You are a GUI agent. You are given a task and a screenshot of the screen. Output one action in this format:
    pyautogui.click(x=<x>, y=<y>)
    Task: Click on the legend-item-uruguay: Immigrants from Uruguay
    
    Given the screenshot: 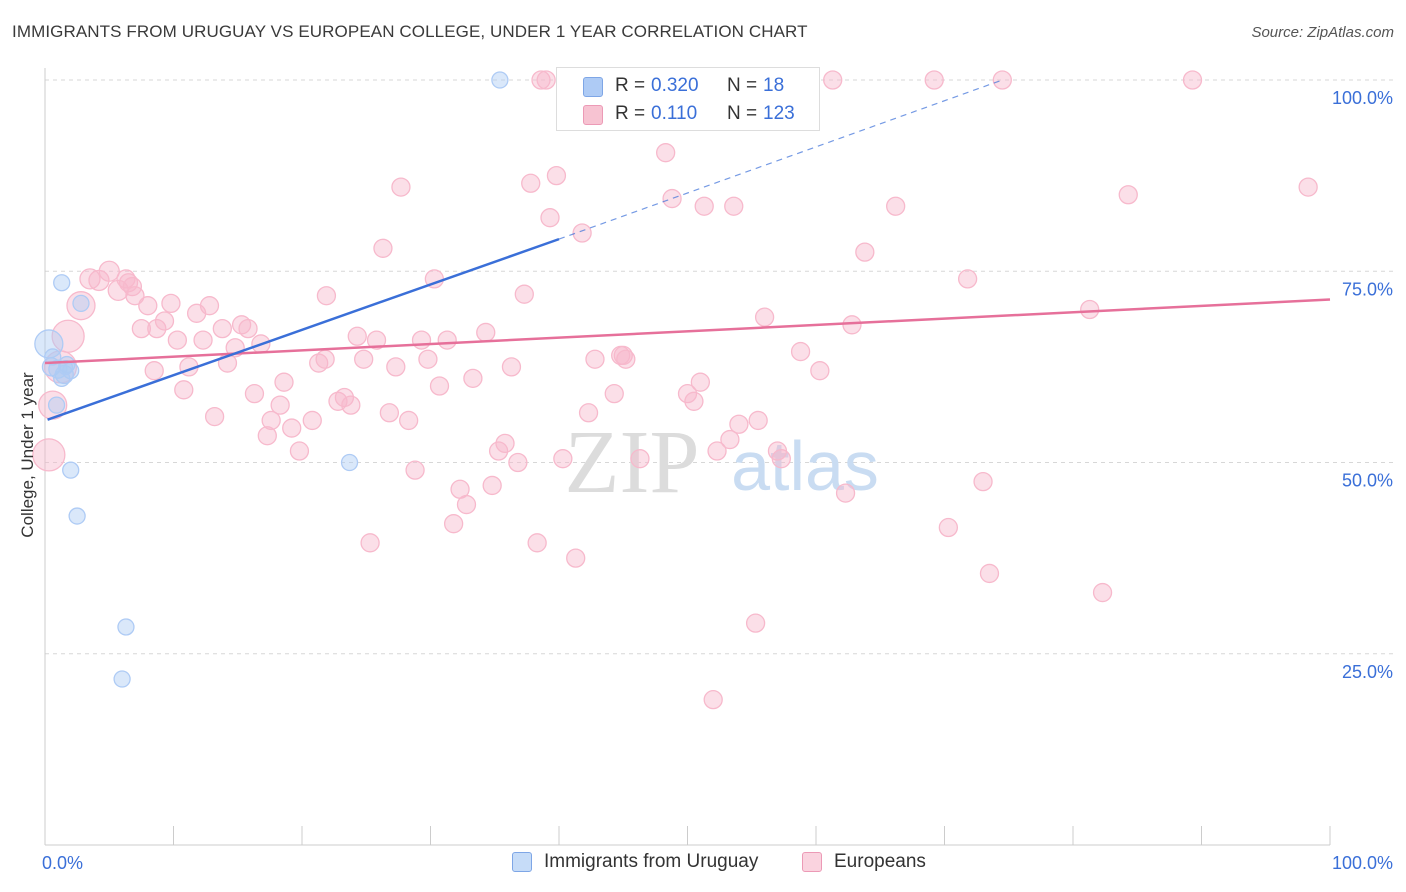 What is the action you would take?
    pyautogui.click(x=635, y=862)
    